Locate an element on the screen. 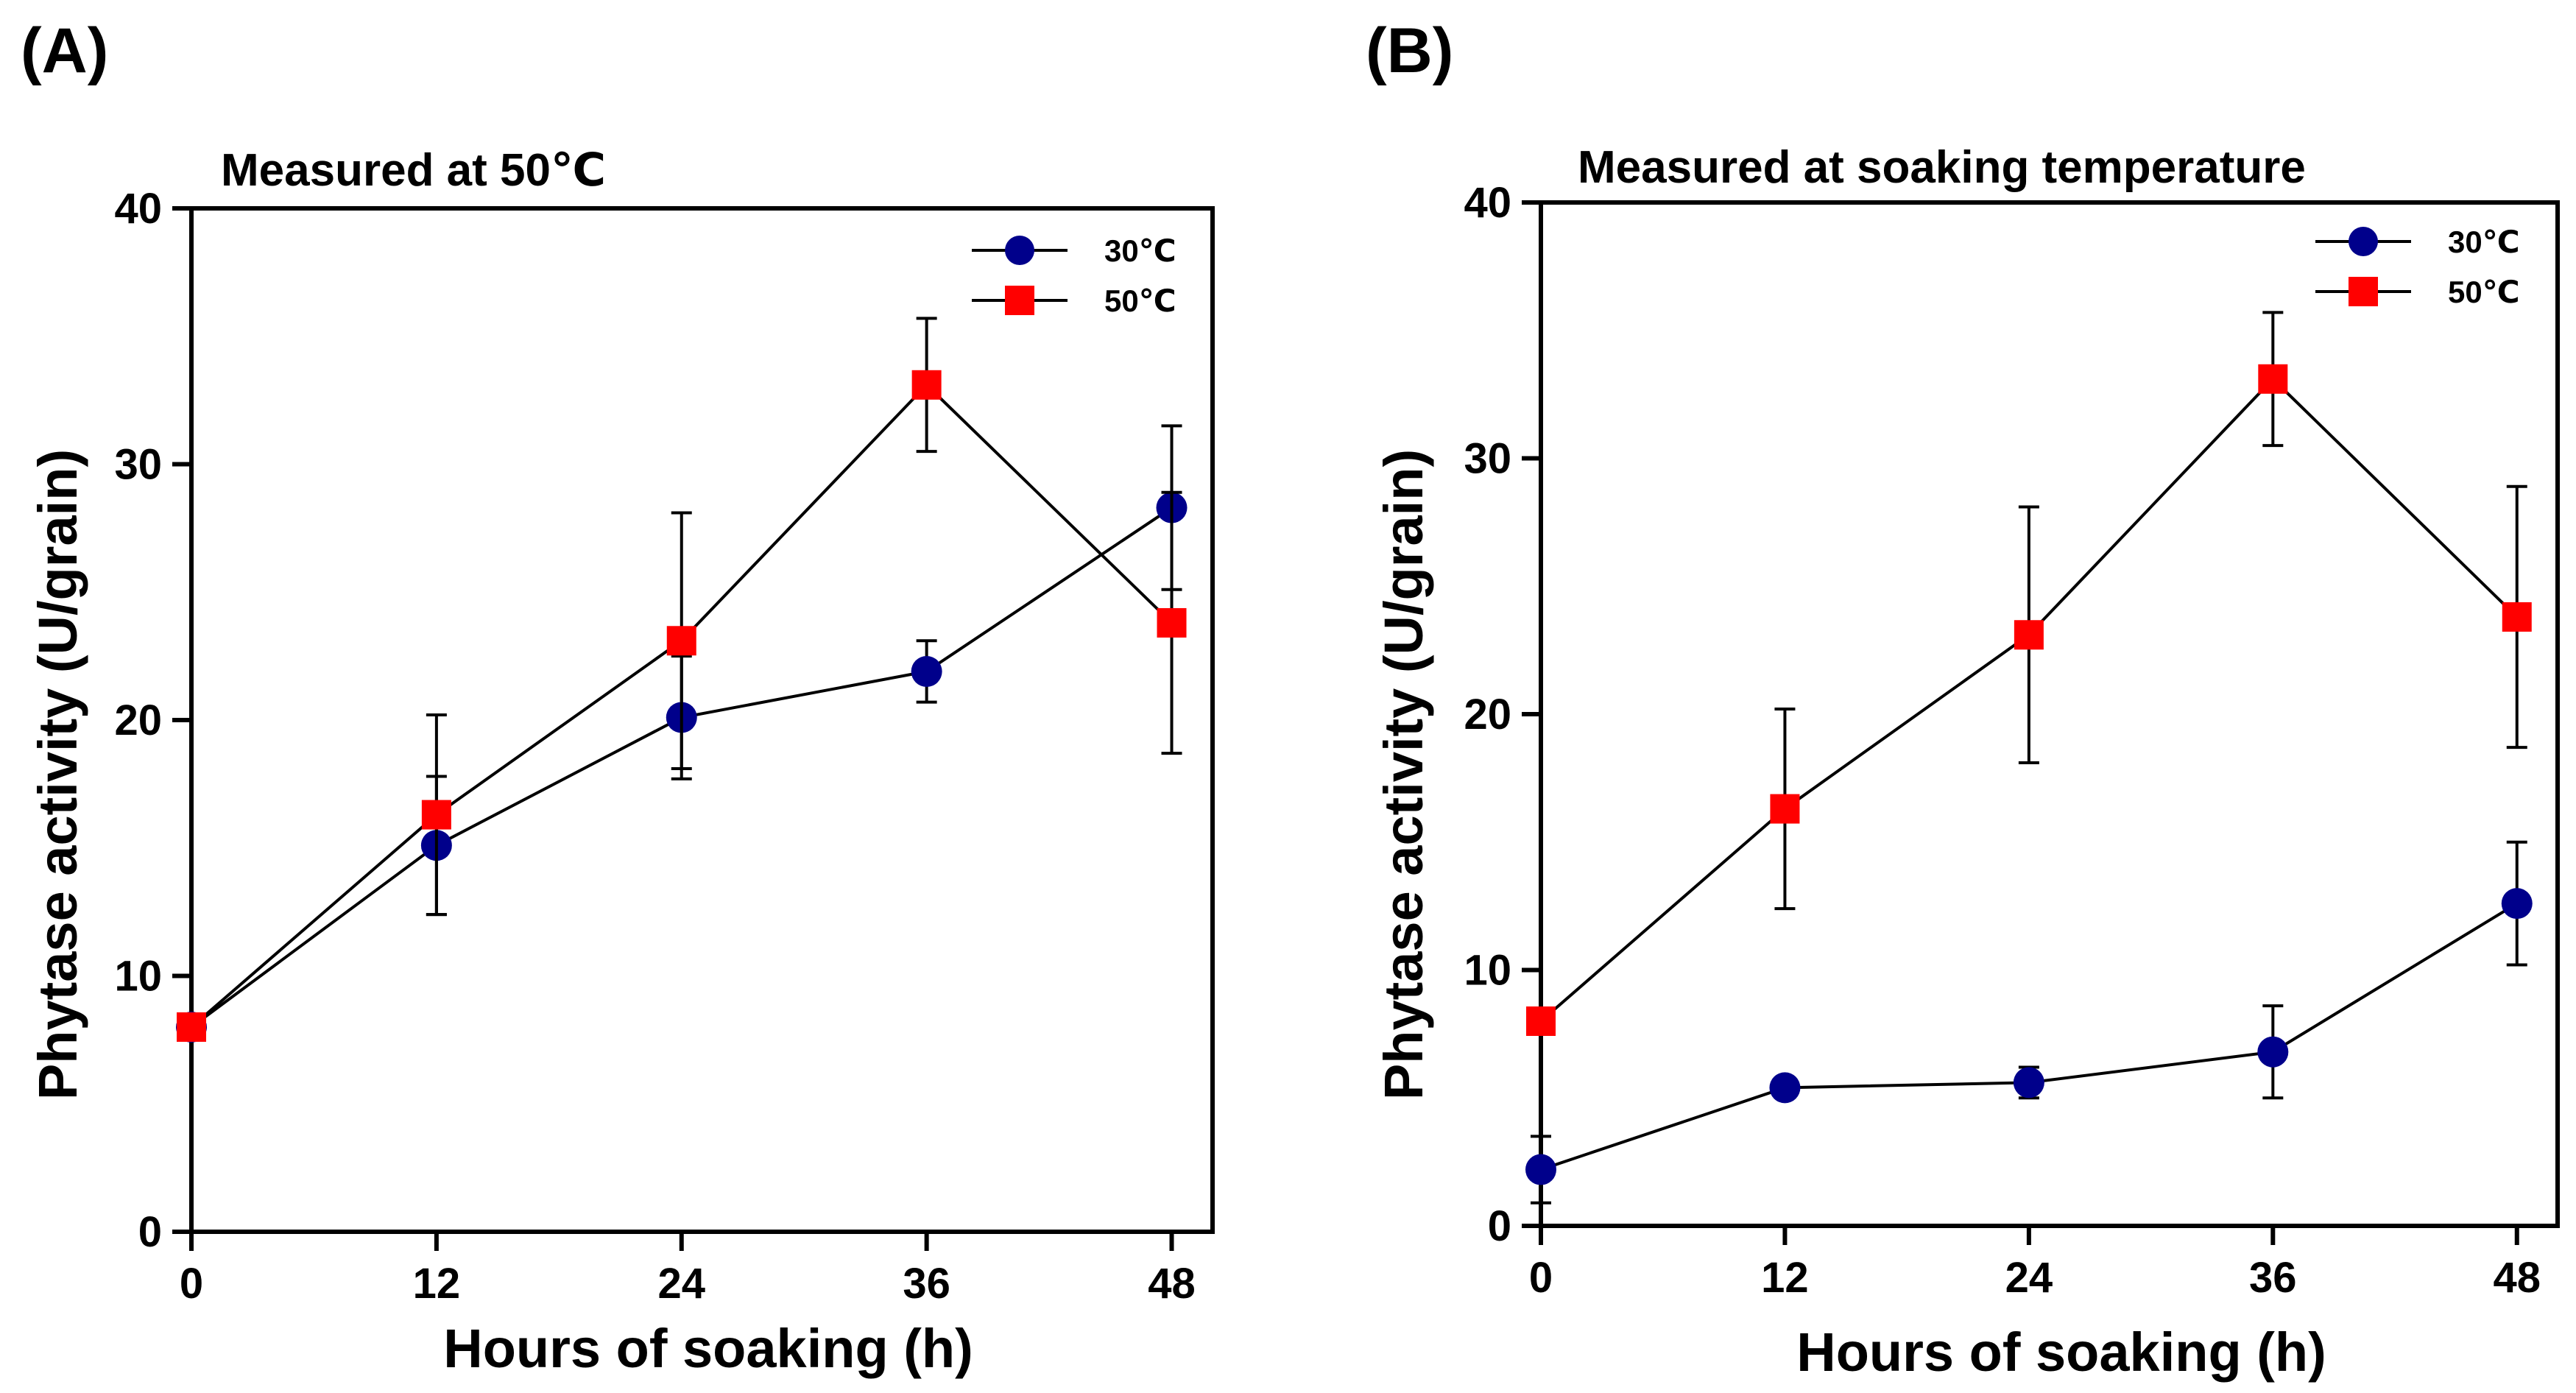 This screenshot has height=1393, width=2576. series-line is located at coordinates (2029, 1036).